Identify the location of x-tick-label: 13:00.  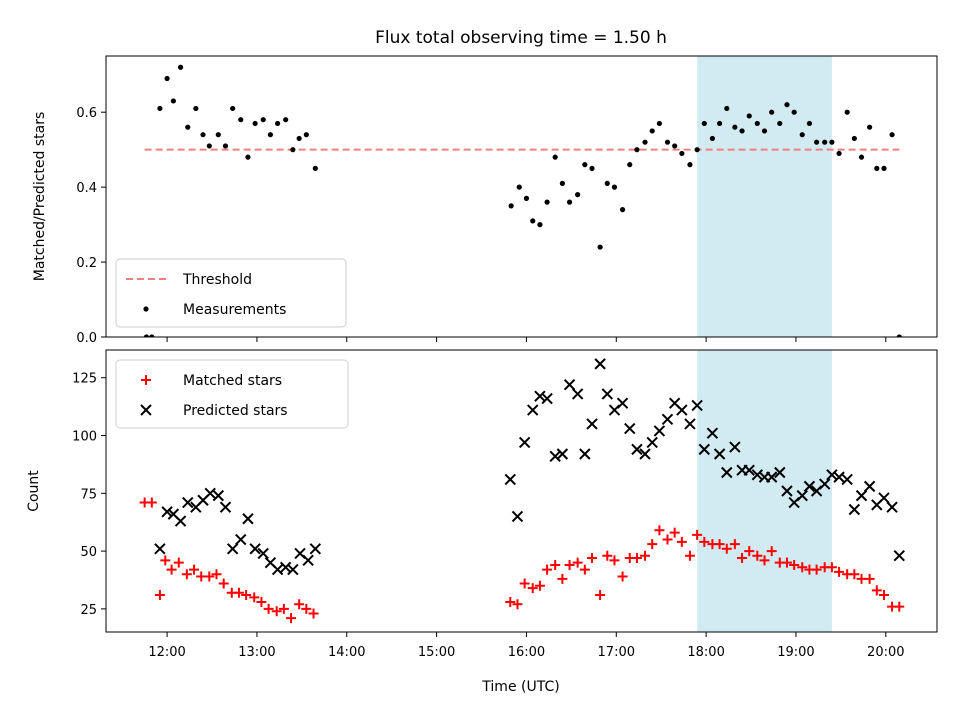
(256, 652).